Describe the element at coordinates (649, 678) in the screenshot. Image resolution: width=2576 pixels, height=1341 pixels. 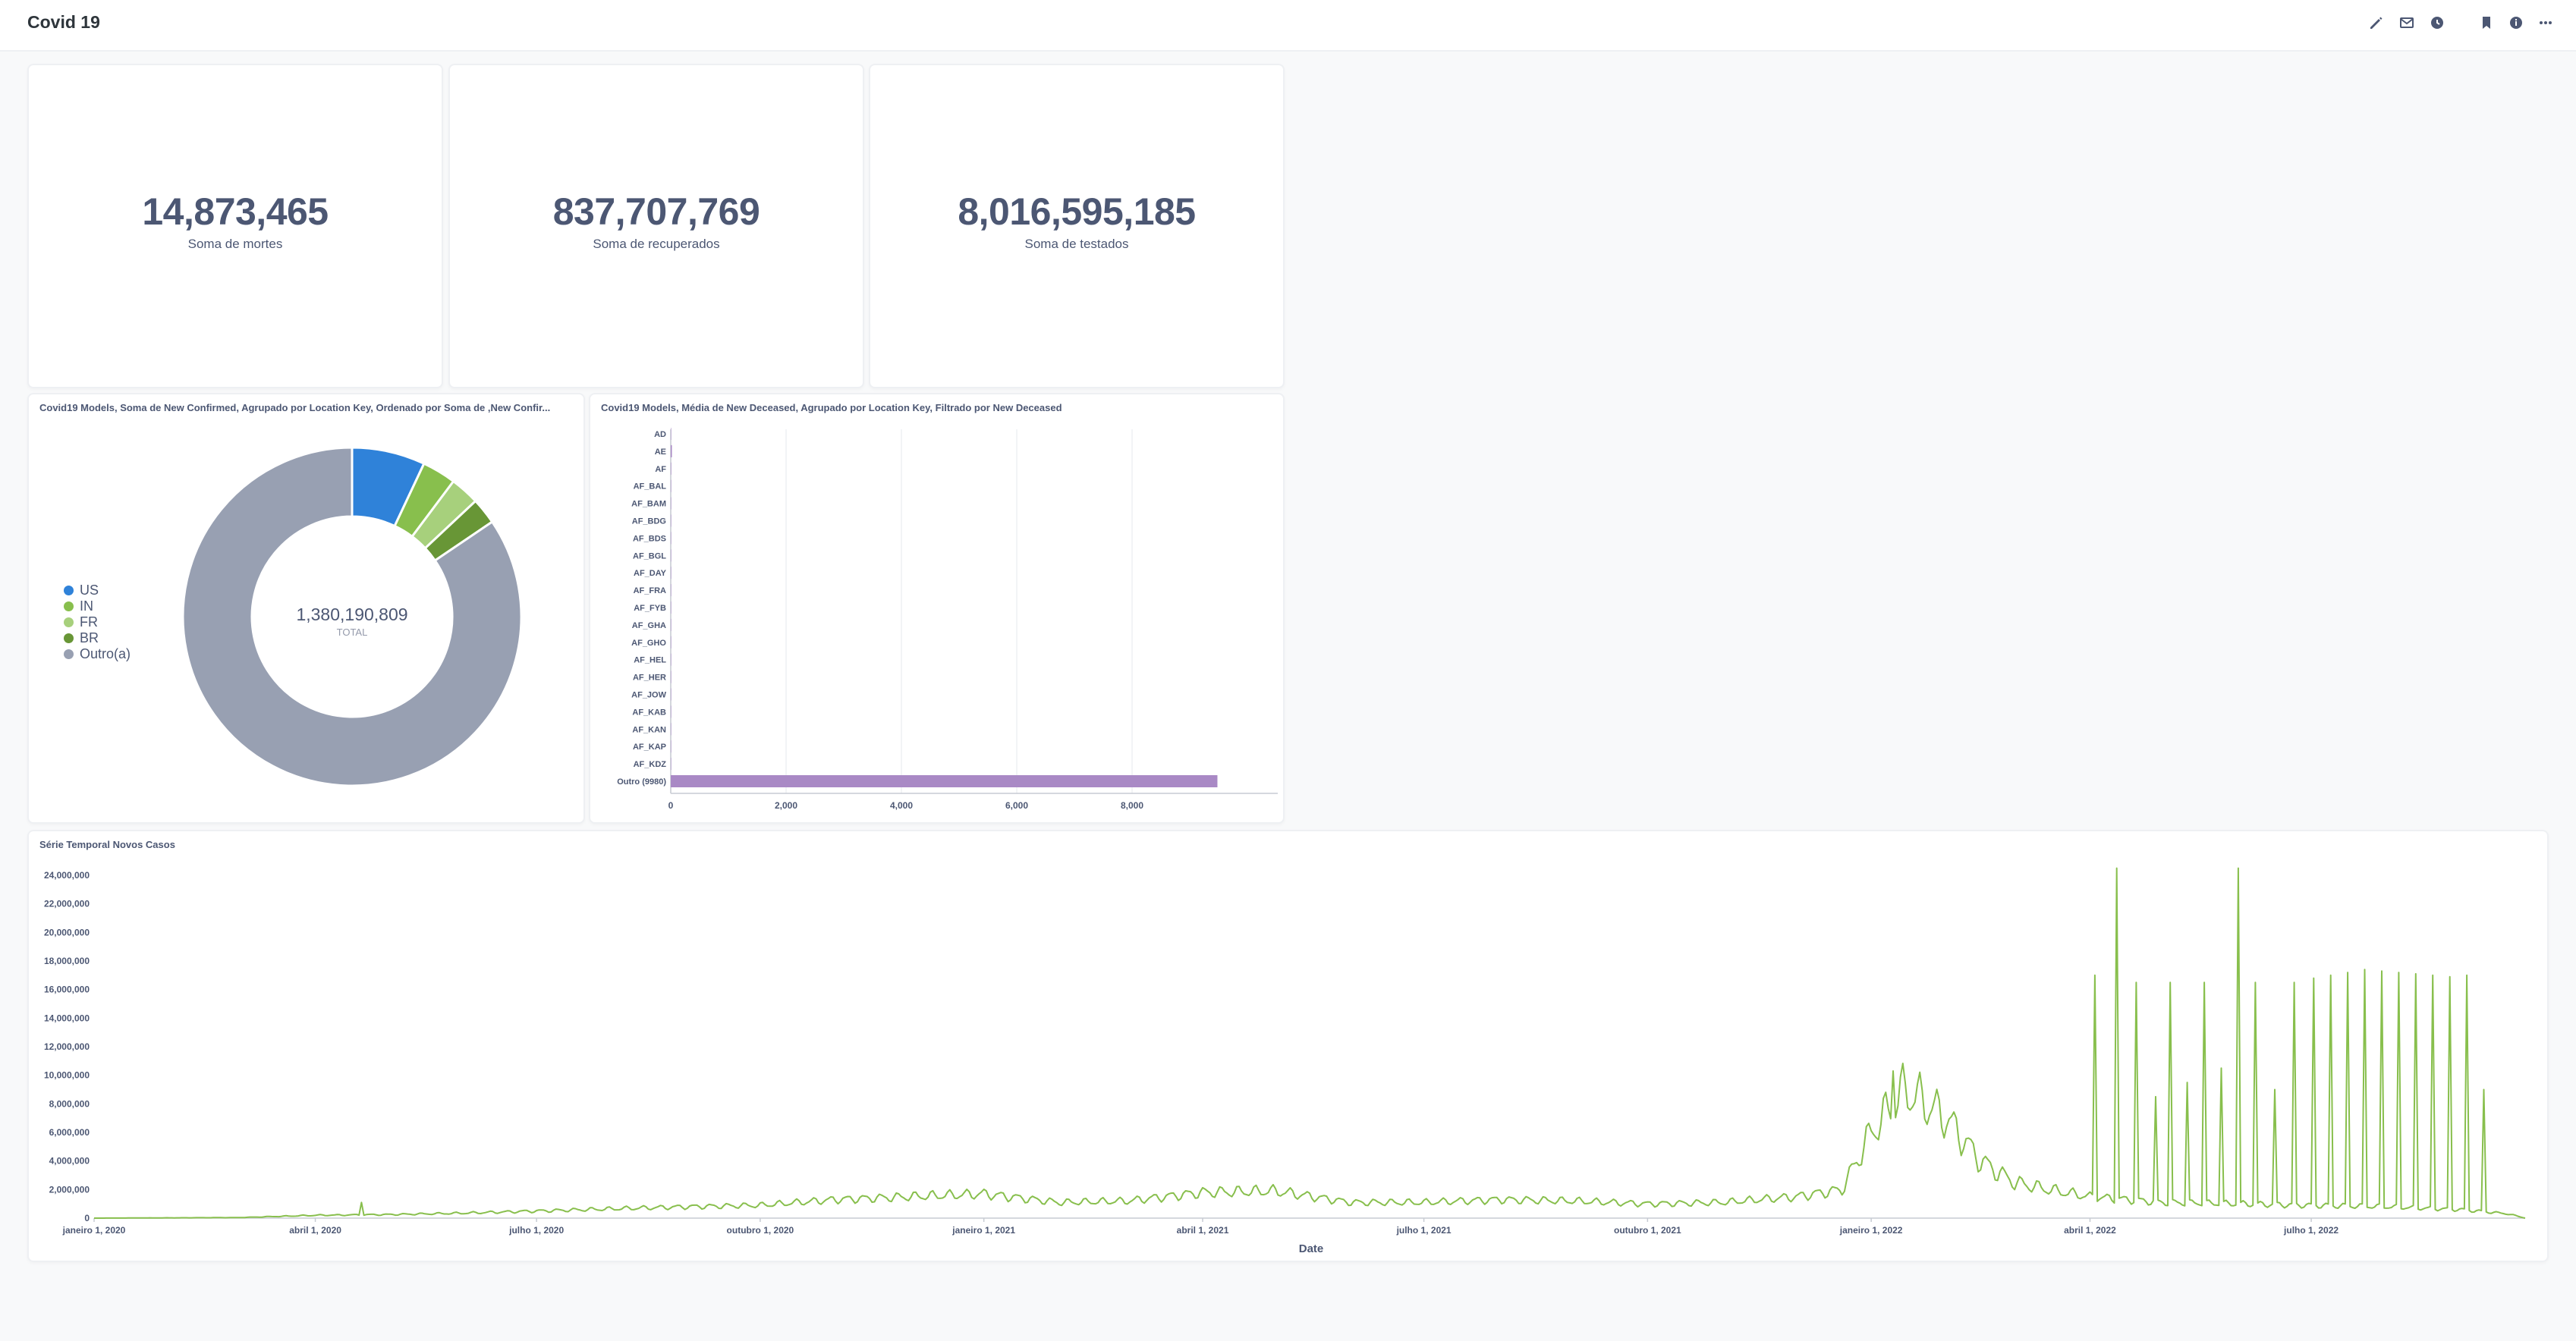
I see `y-tick-label: AF_HER` at that location.